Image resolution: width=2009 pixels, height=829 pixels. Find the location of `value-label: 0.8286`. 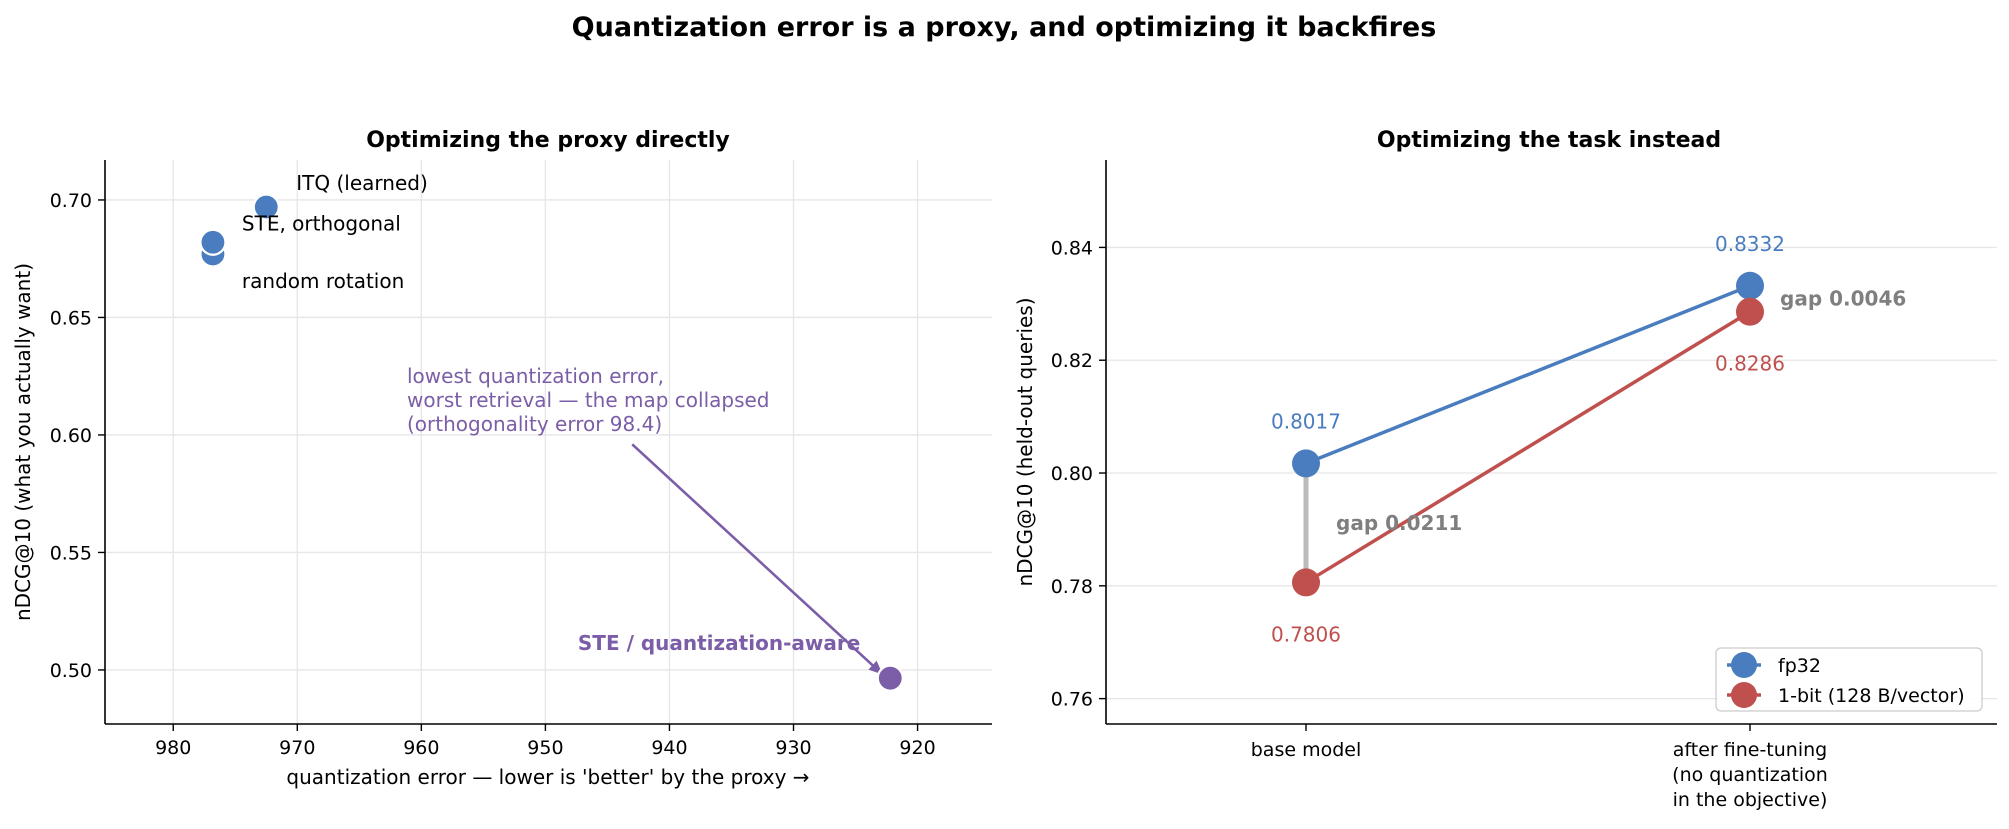

value-label: 0.8286 is located at coordinates (1750, 364).